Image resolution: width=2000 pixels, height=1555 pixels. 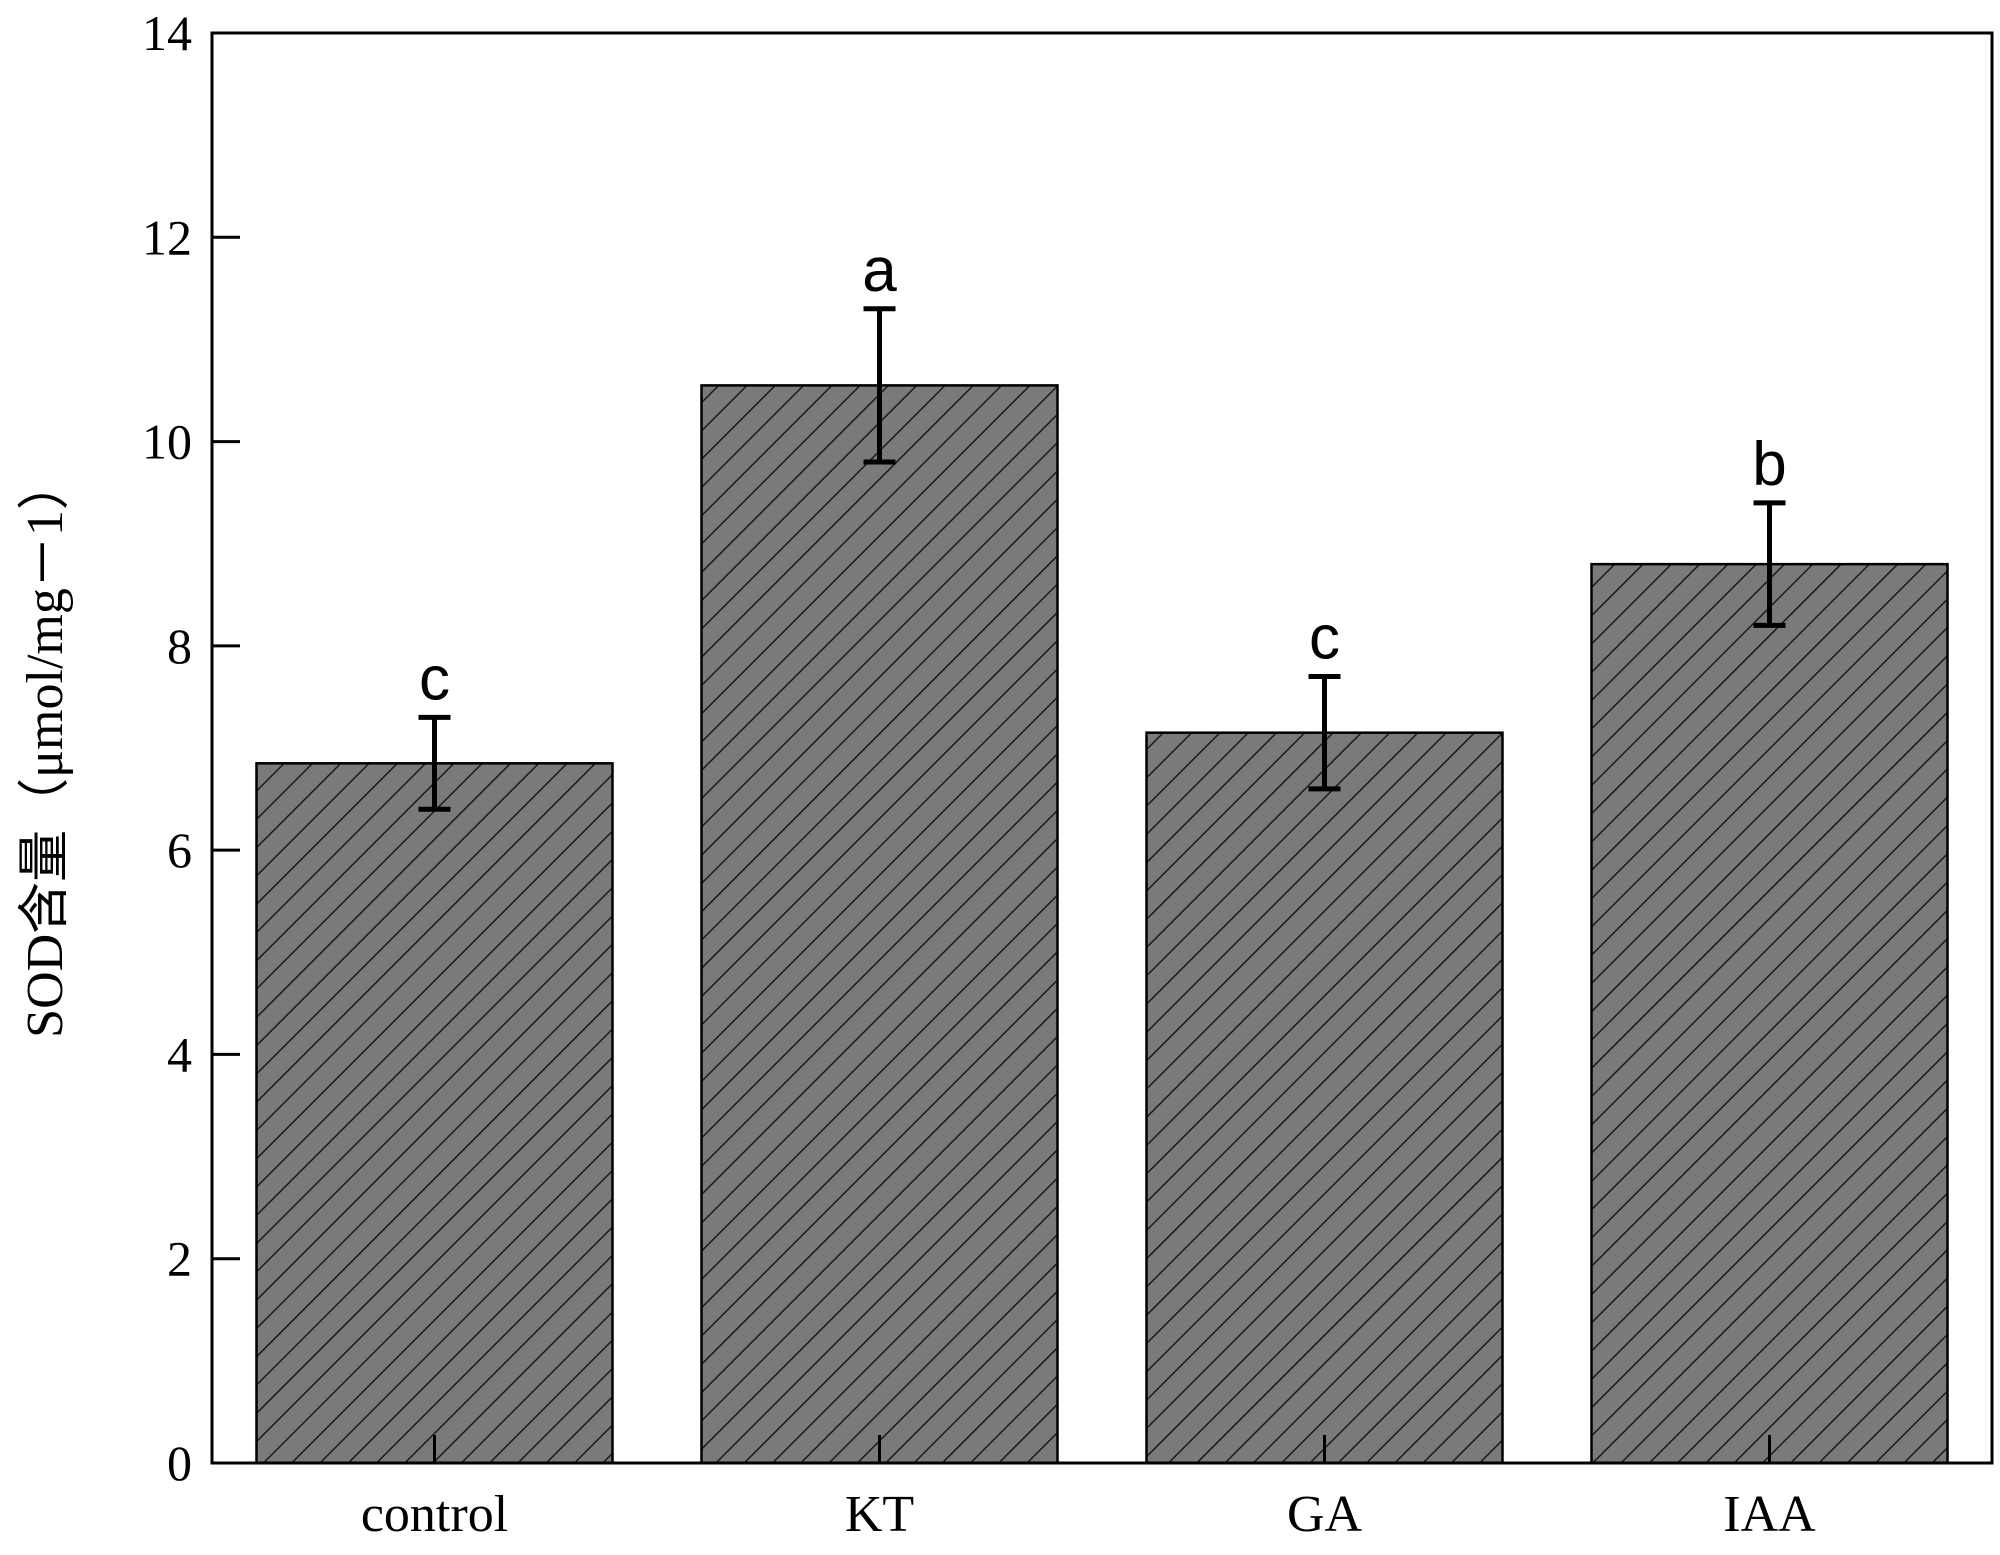 I want to click on bar-iaa, so click(x=1769, y=1013).